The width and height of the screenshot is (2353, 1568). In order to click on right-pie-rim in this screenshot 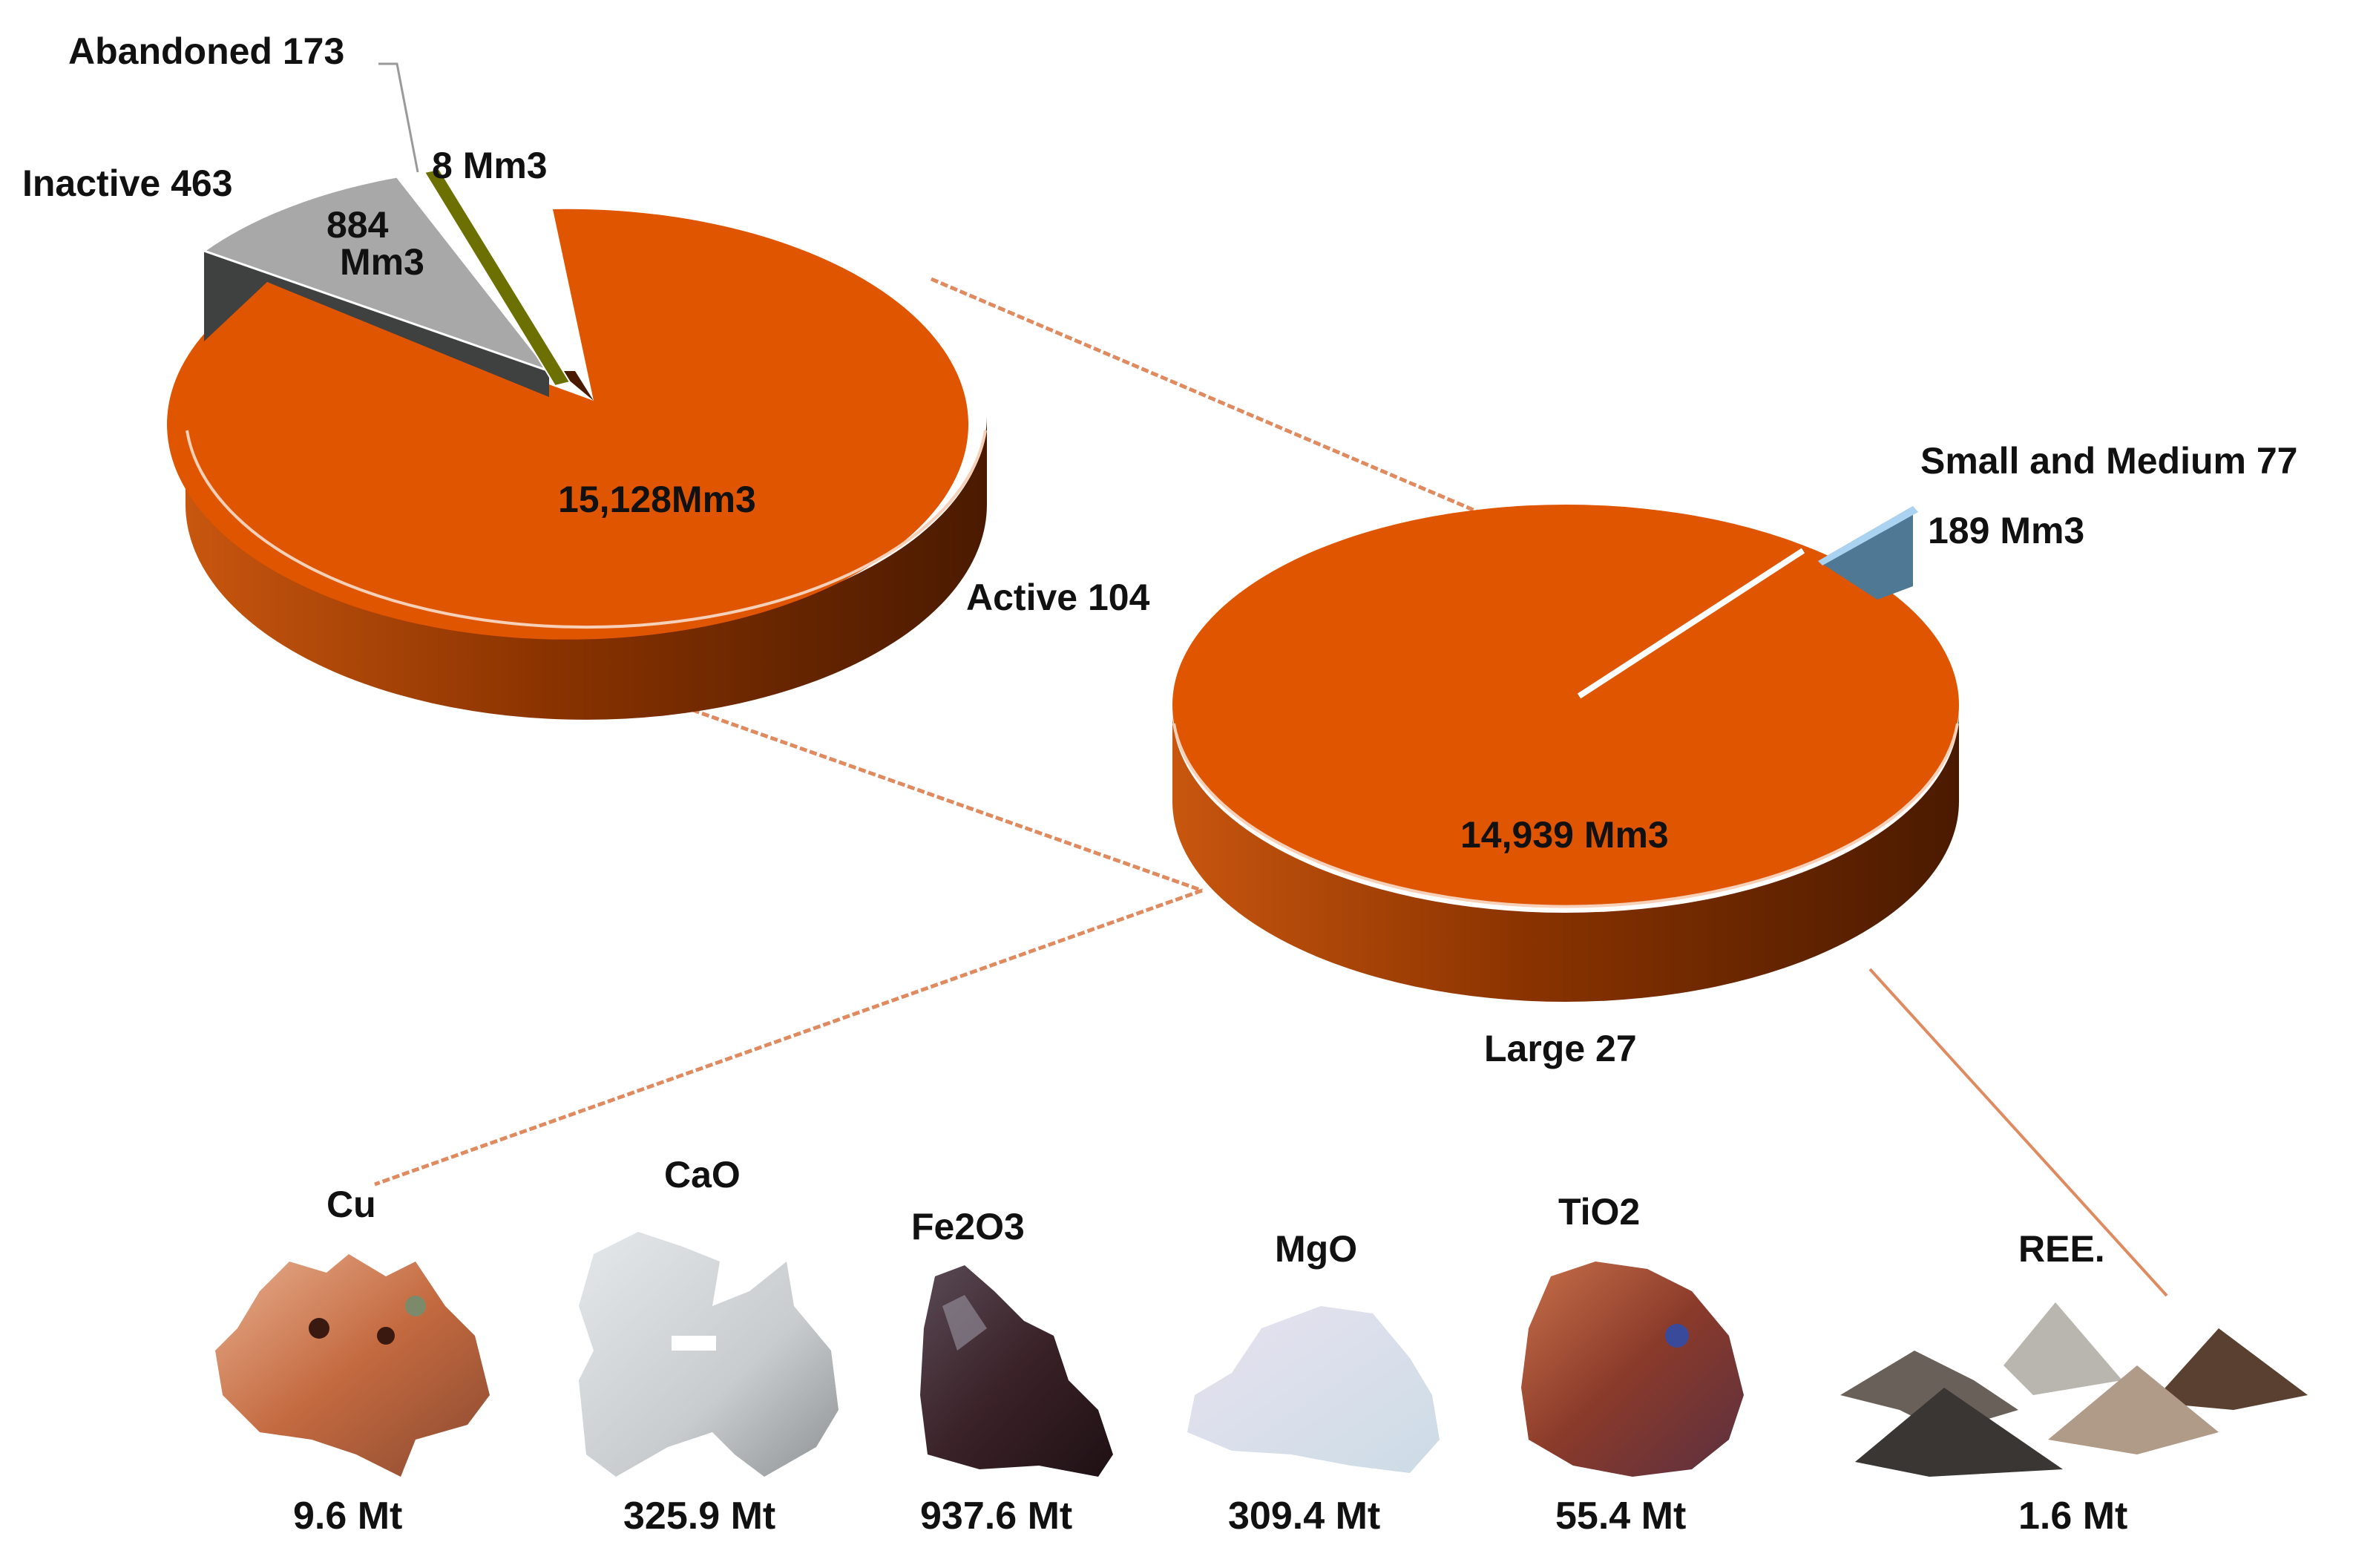, I will do `click(1565, 815)`.